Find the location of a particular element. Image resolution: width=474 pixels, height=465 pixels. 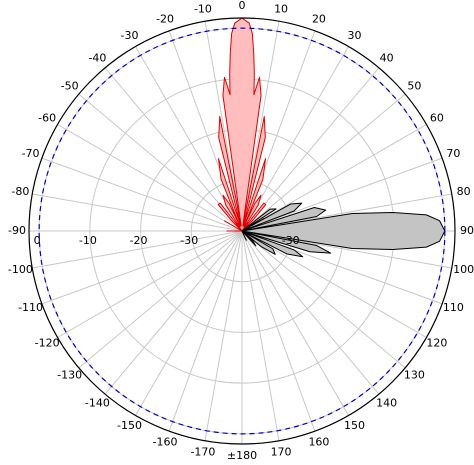

radial-tick-label-left: -30 is located at coordinates (189, 240).